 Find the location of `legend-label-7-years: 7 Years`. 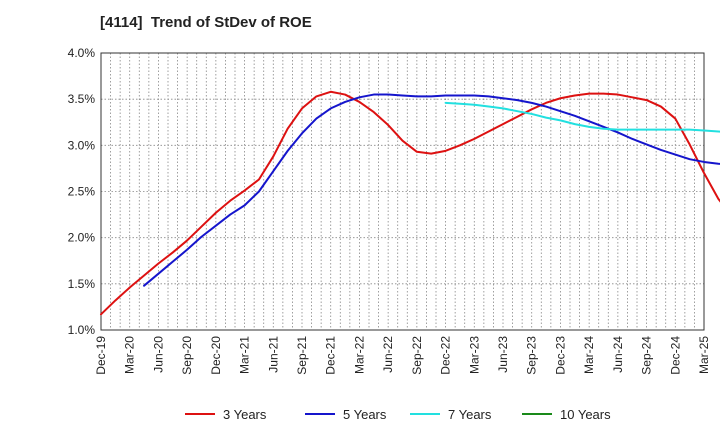

legend-label-7-years: 7 Years is located at coordinates (470, 414).